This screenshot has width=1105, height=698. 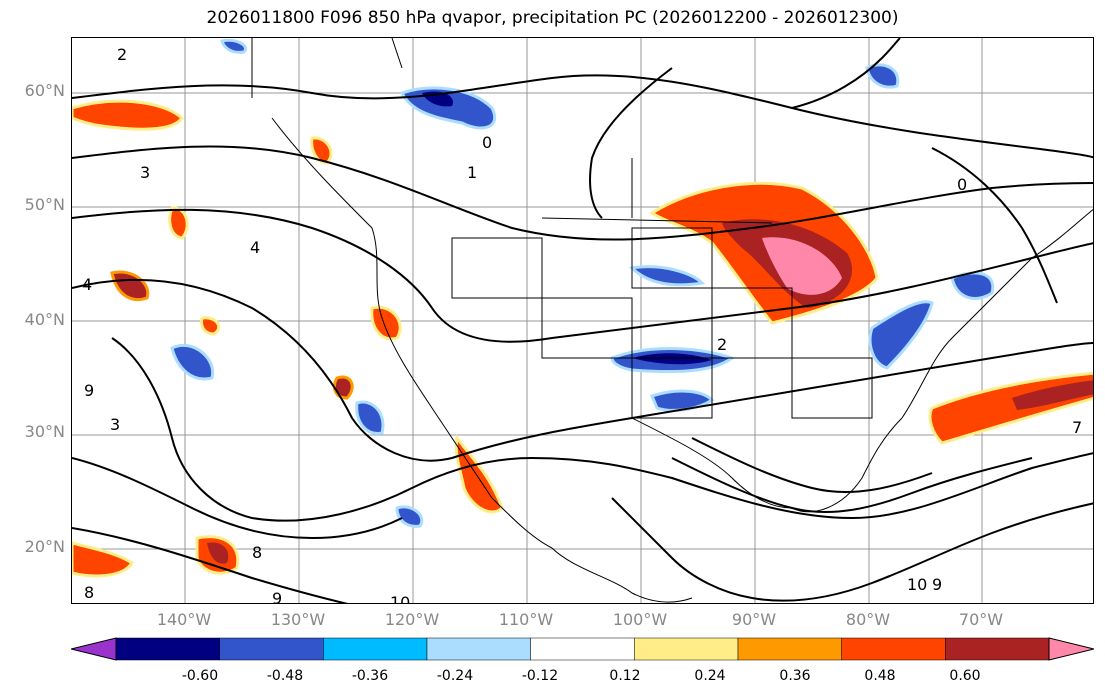 What do you see at coordinates (625, 676) in the screenshot?
I see `colorbar-tick: 0.12` at bounding box center [625, 676].